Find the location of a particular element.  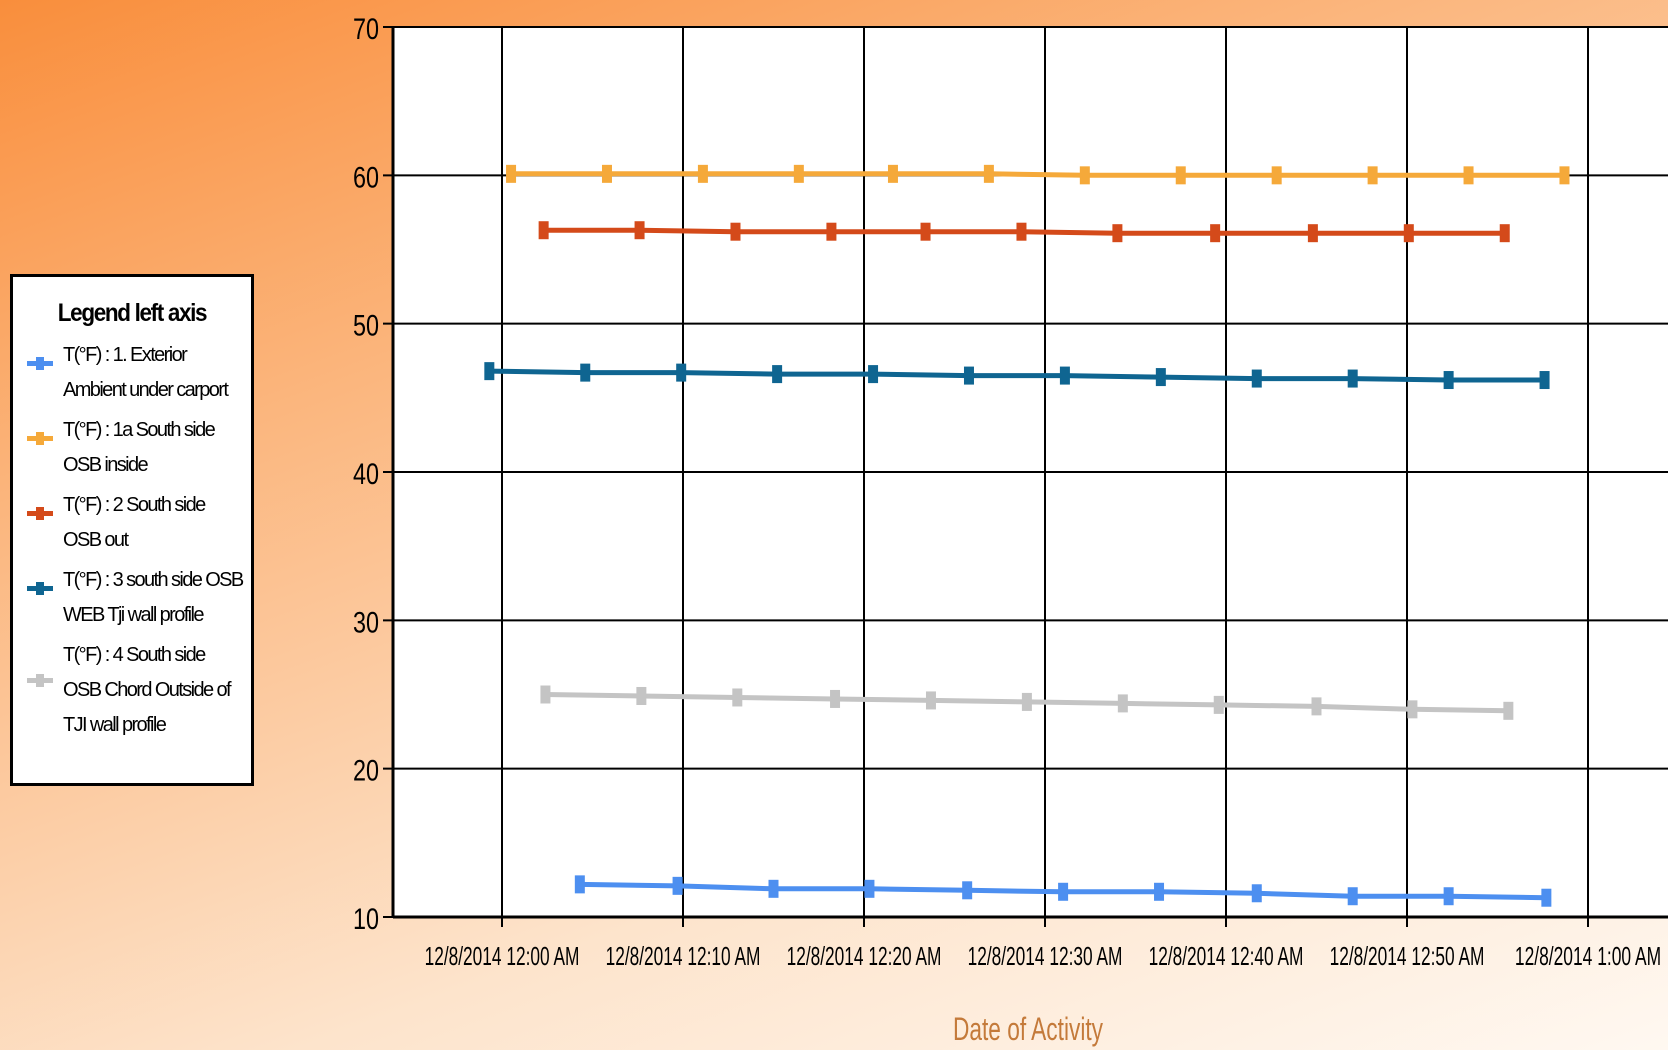

x-tick-label: 12/8/2014 12:20 AM is located at coordinates (864, 956).